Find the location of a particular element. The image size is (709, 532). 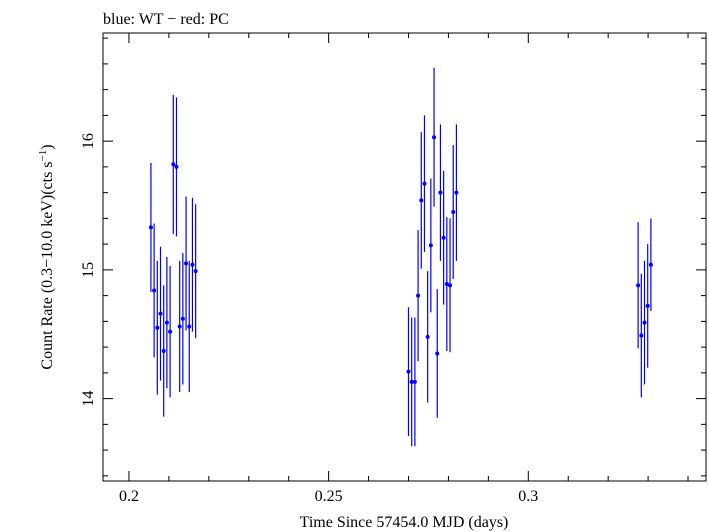

x-tick-label: 0.2 is located at coordinates (129, 496).